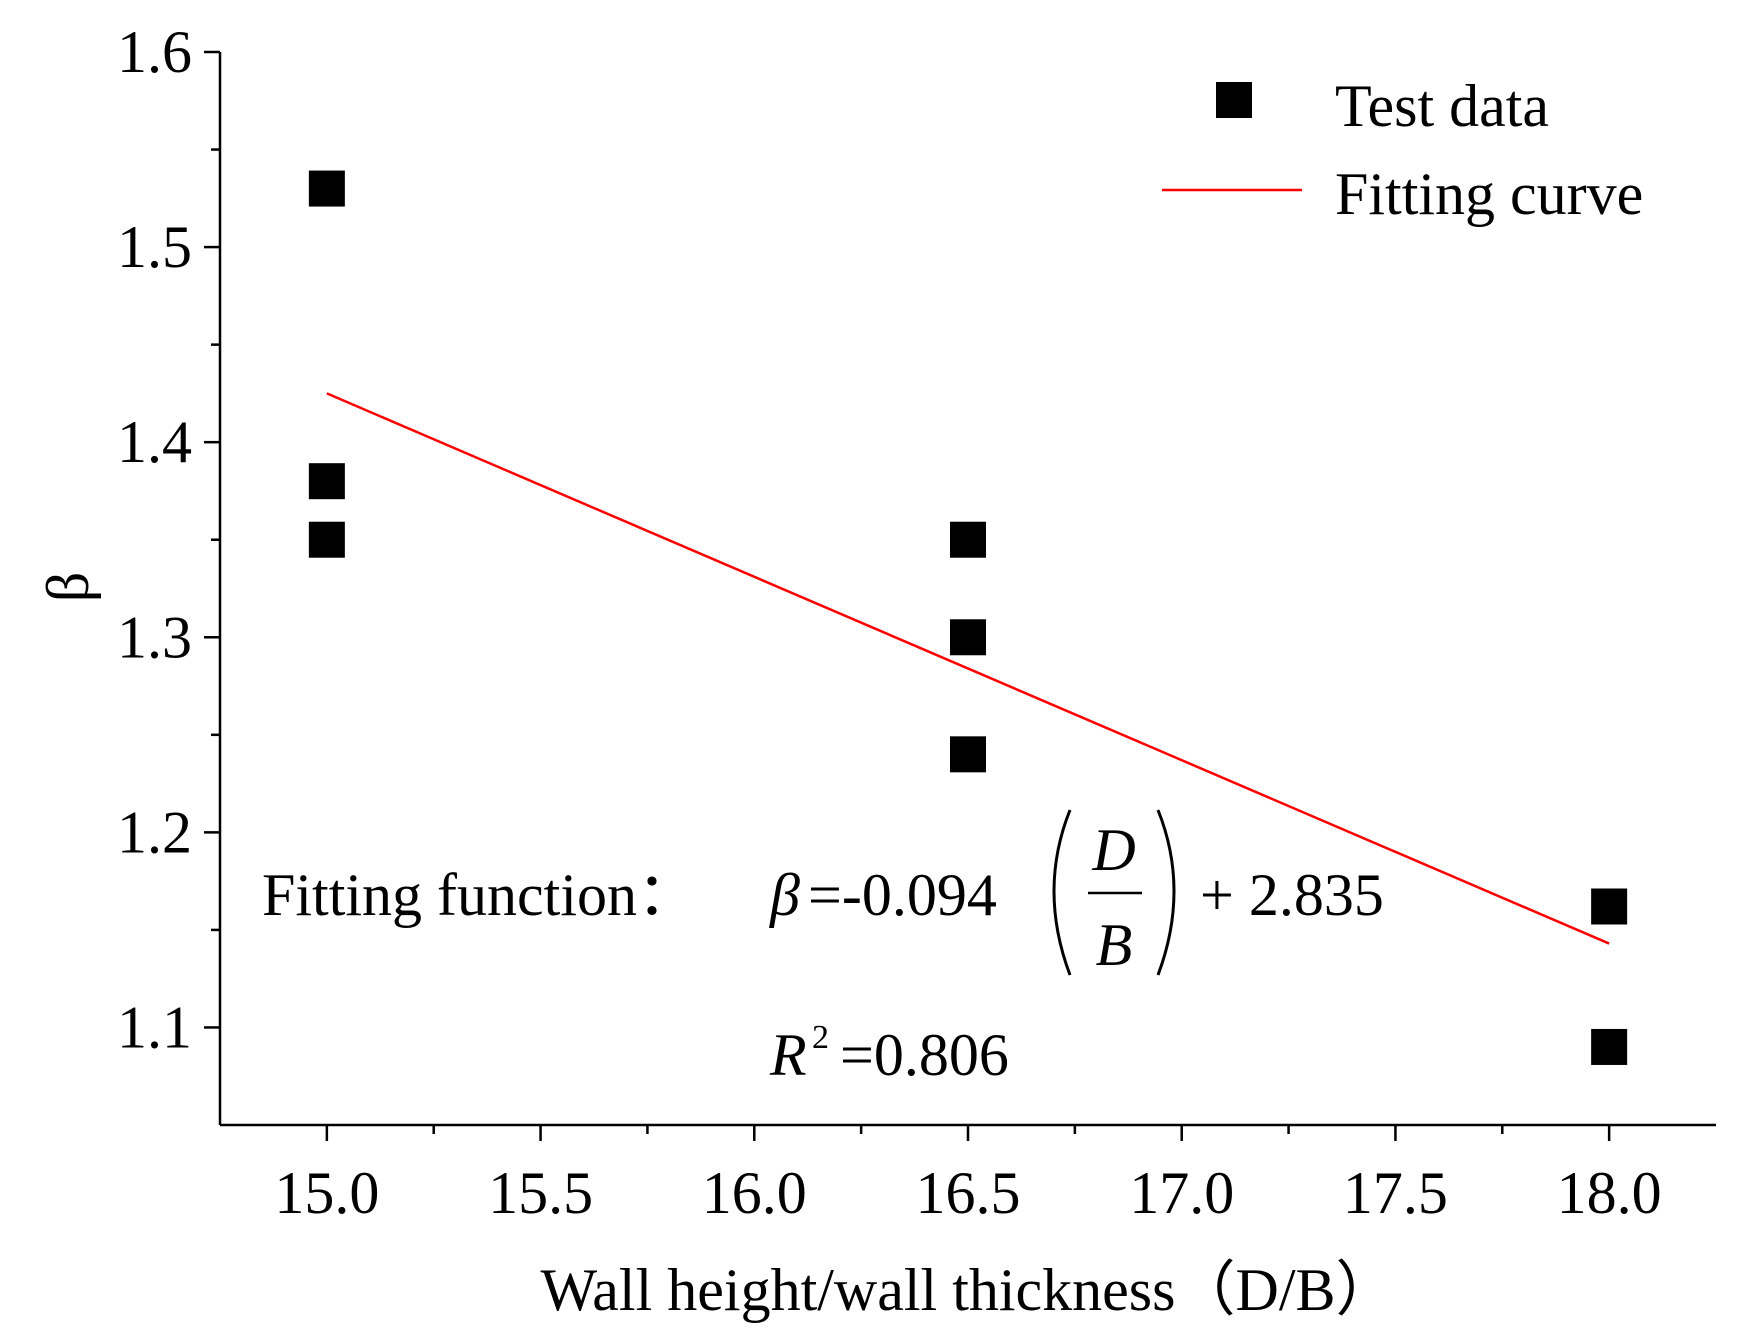 The width and height of the screenshot is (1755, 1342). I want to click on r2-letter: R, so click(788, 1055).